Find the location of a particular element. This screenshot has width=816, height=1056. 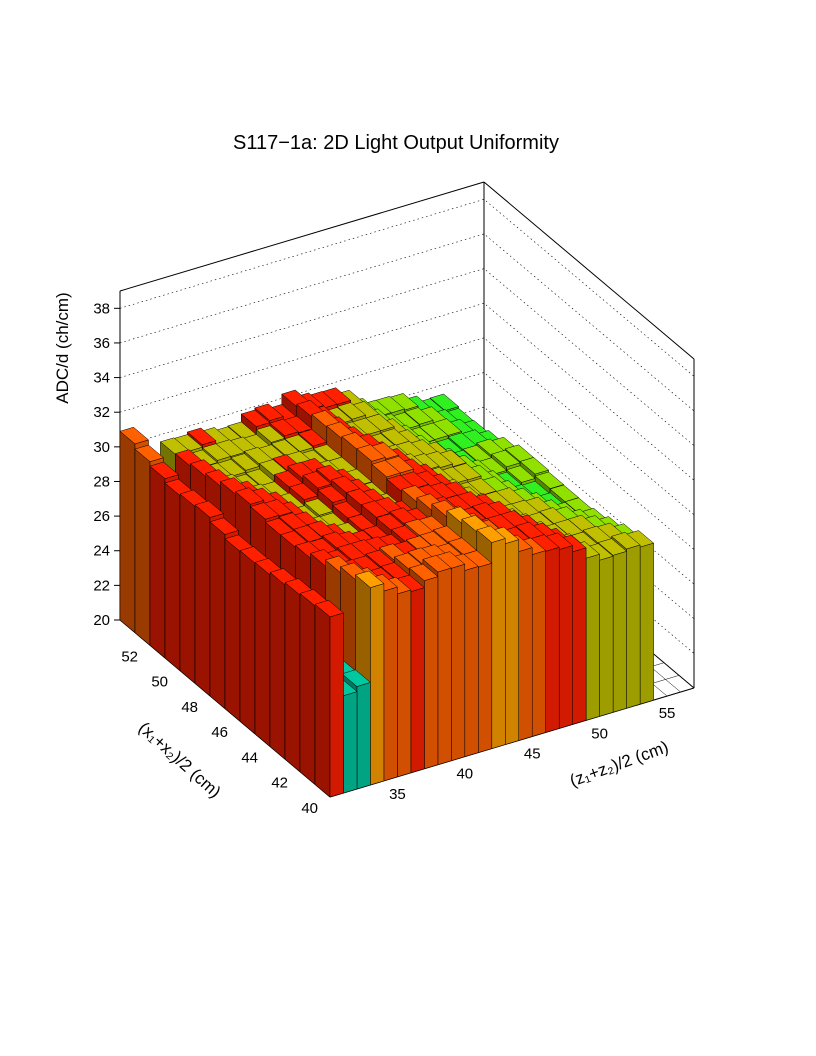

y-tick-label: 40 is located at coordinates (309, 808).